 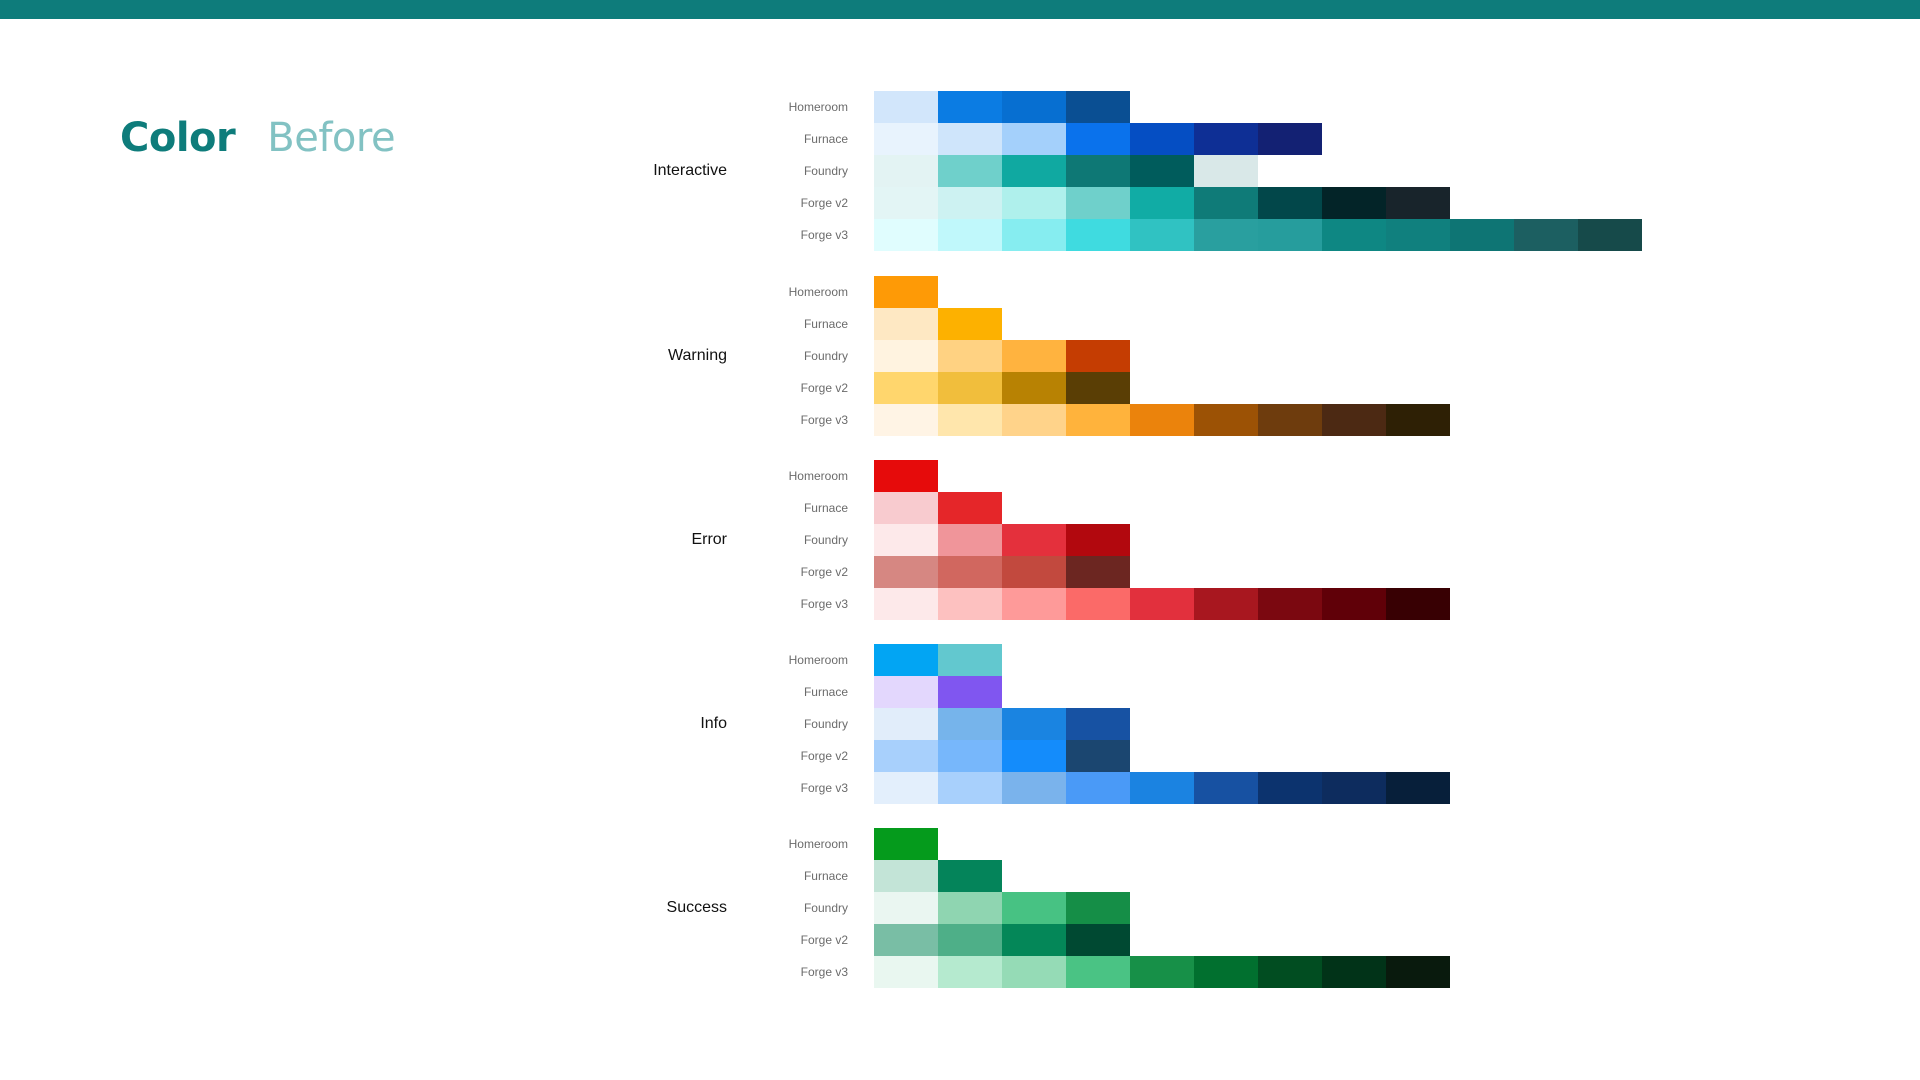 What do you see at coordinates (690, 170) in the screenshot?
I see `group-label-interactive: Interactive` at bounding box center [690, 170].